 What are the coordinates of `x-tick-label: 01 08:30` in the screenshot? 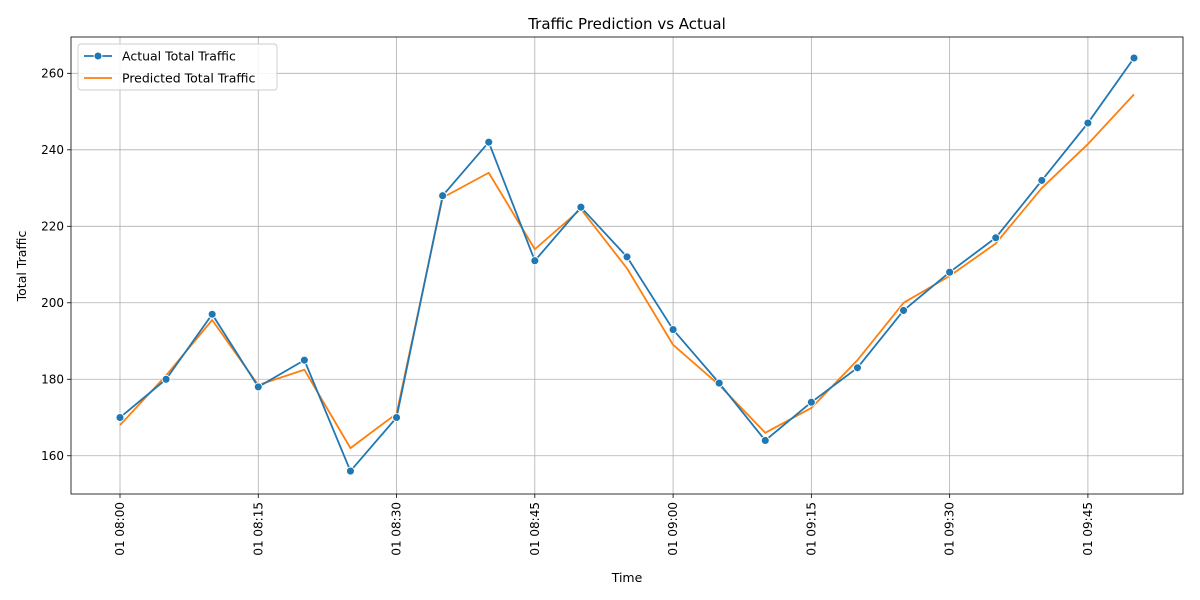 It's located at (397, 529).